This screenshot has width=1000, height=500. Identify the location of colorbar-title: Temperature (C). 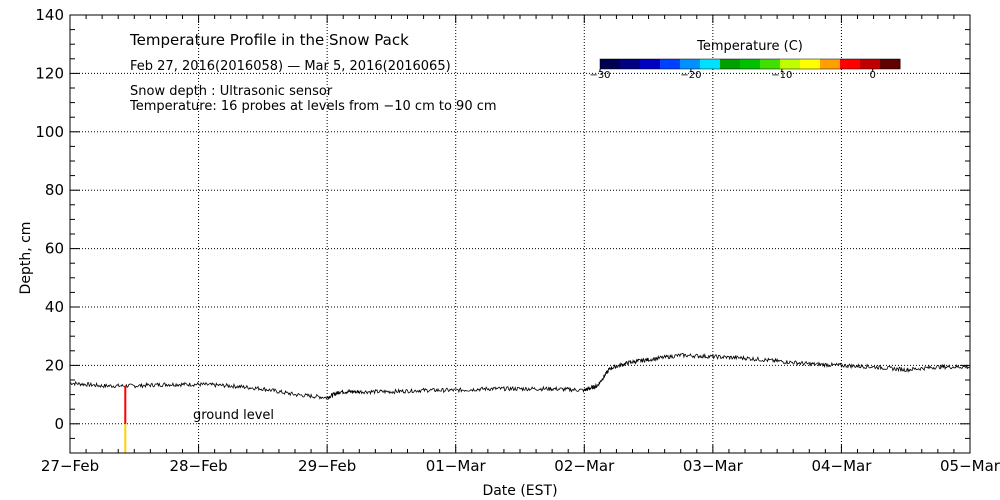
(749, 46).